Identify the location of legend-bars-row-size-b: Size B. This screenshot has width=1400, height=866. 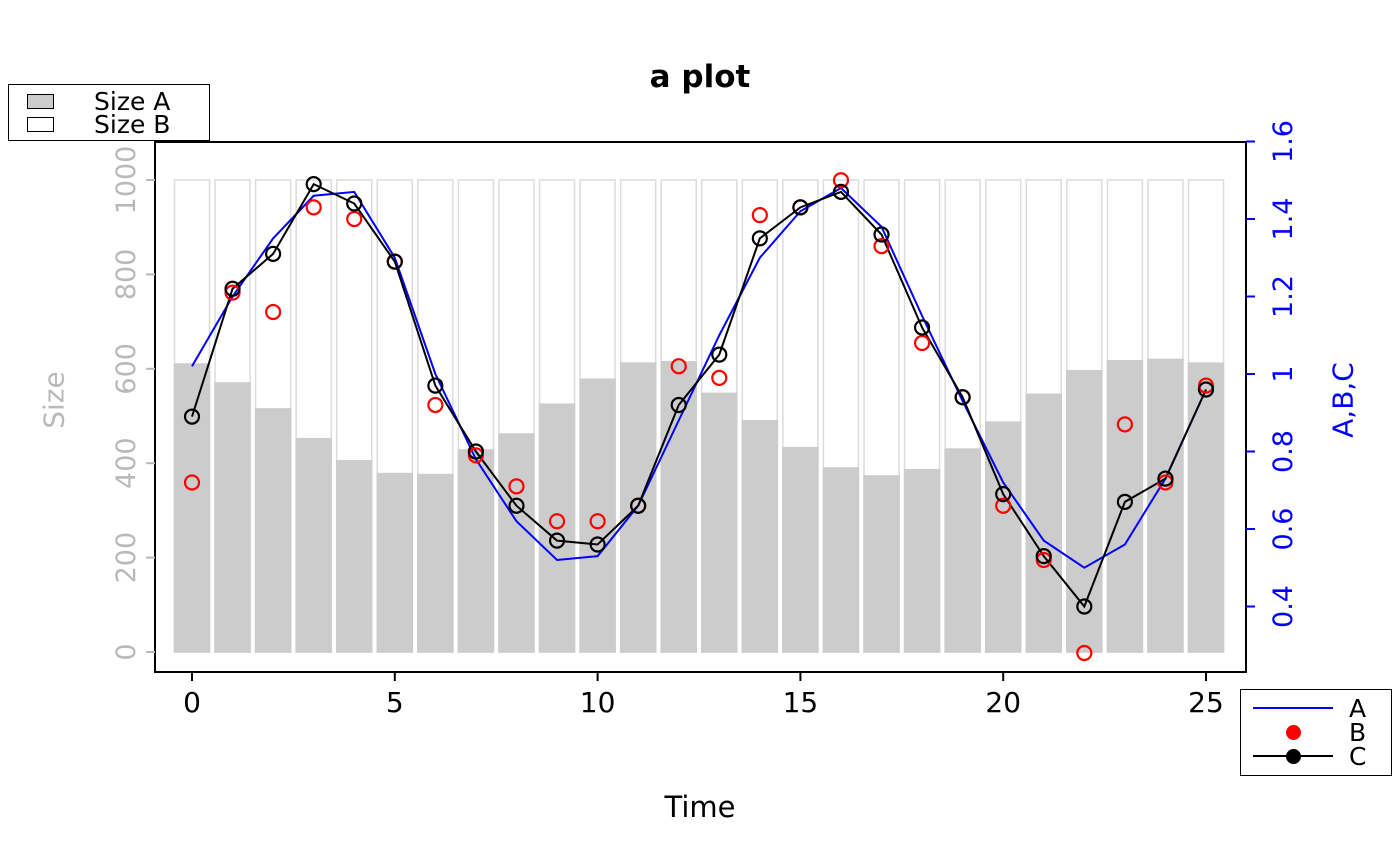
(118, 124).